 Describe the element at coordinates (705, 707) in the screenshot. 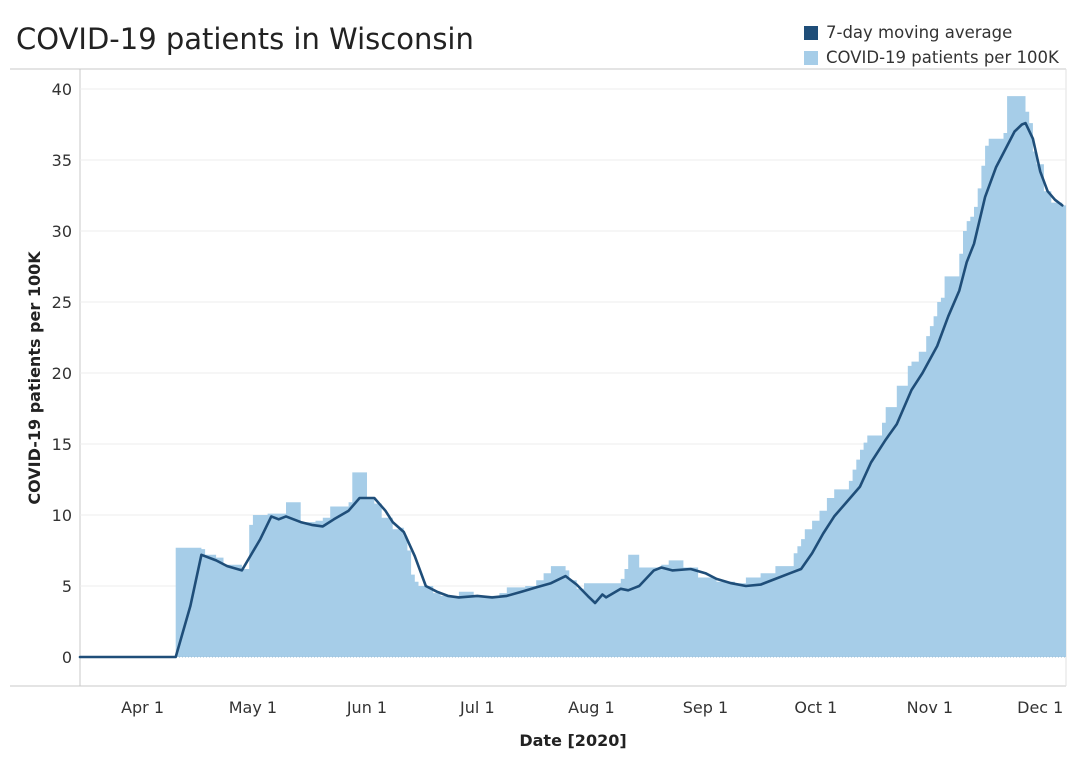

I see `x-tick-label-sep-1: Sep 1` at that location.